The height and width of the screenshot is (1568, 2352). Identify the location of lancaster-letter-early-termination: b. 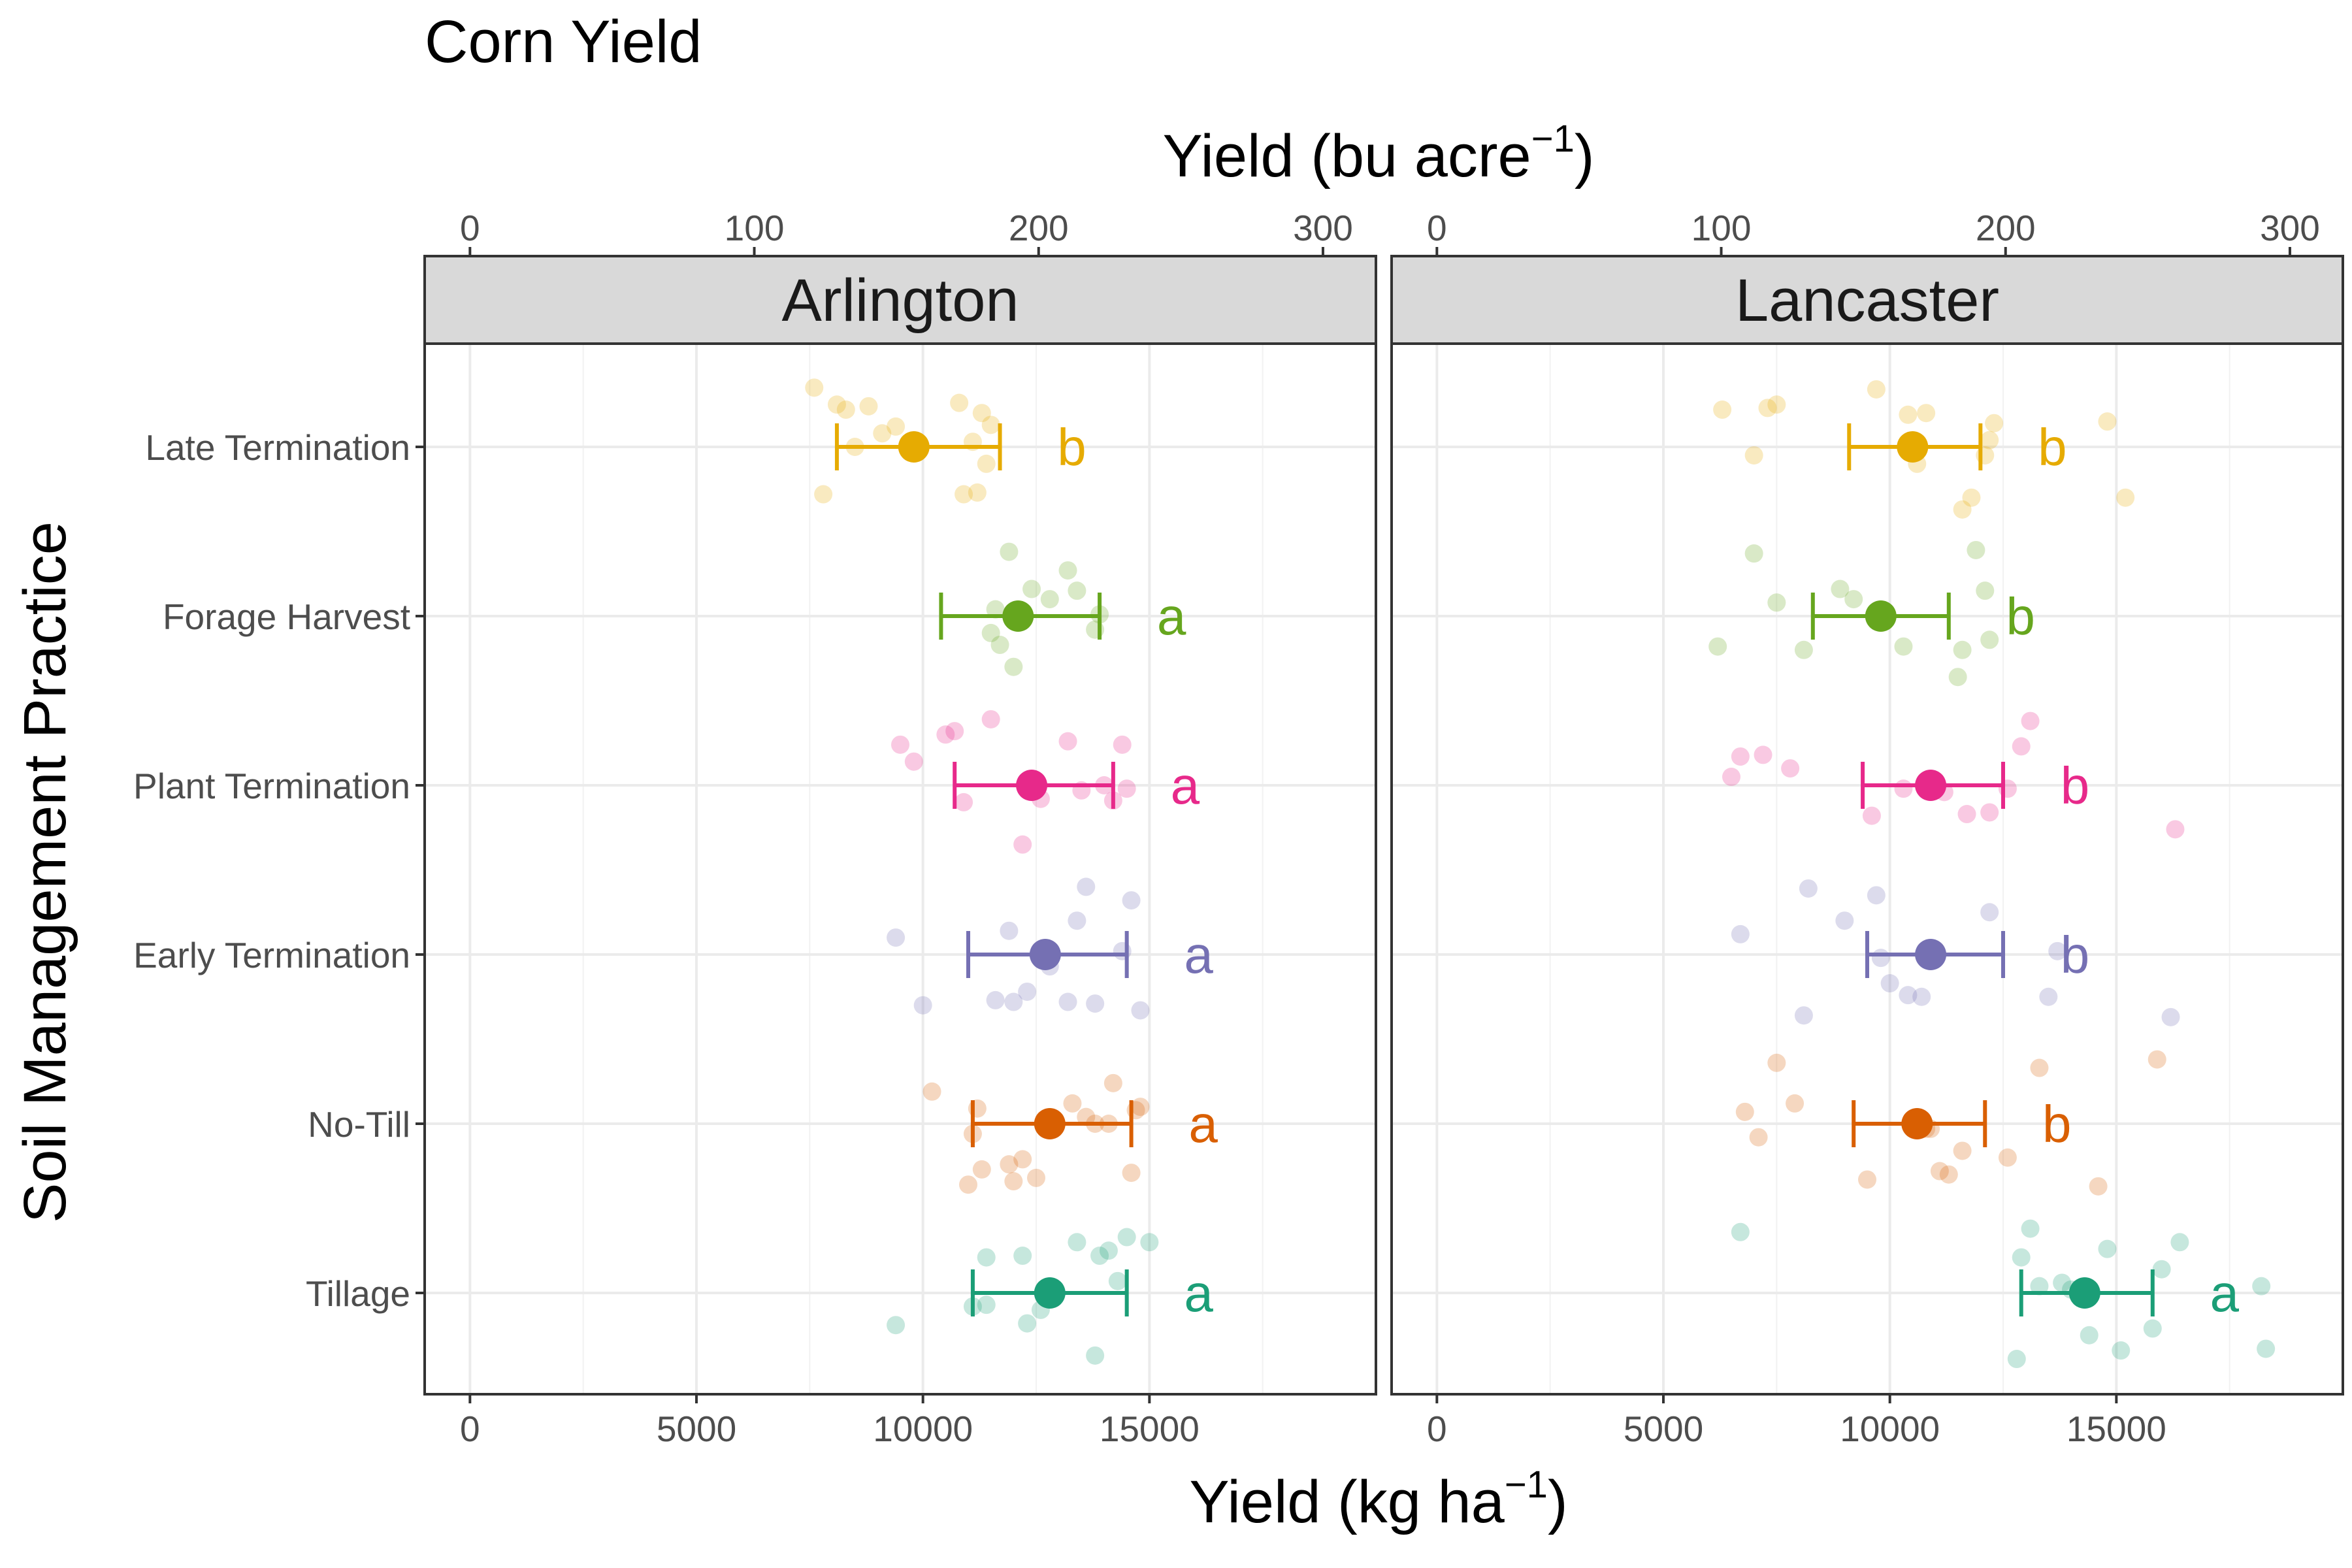
(2075, 955).